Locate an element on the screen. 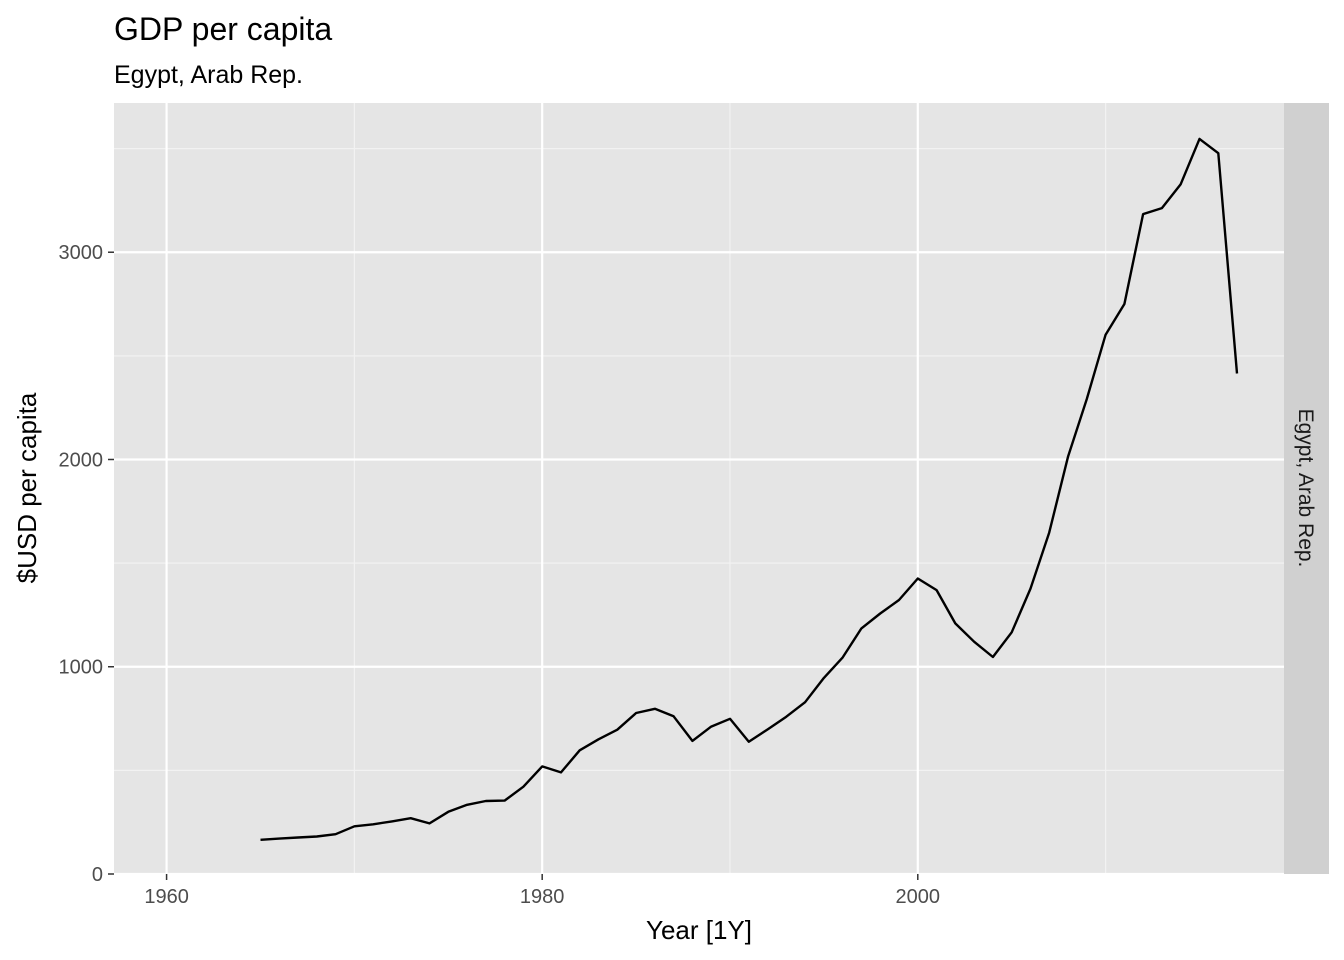  y-axis-title: $USD per capita is located at coordinates (27, 487).